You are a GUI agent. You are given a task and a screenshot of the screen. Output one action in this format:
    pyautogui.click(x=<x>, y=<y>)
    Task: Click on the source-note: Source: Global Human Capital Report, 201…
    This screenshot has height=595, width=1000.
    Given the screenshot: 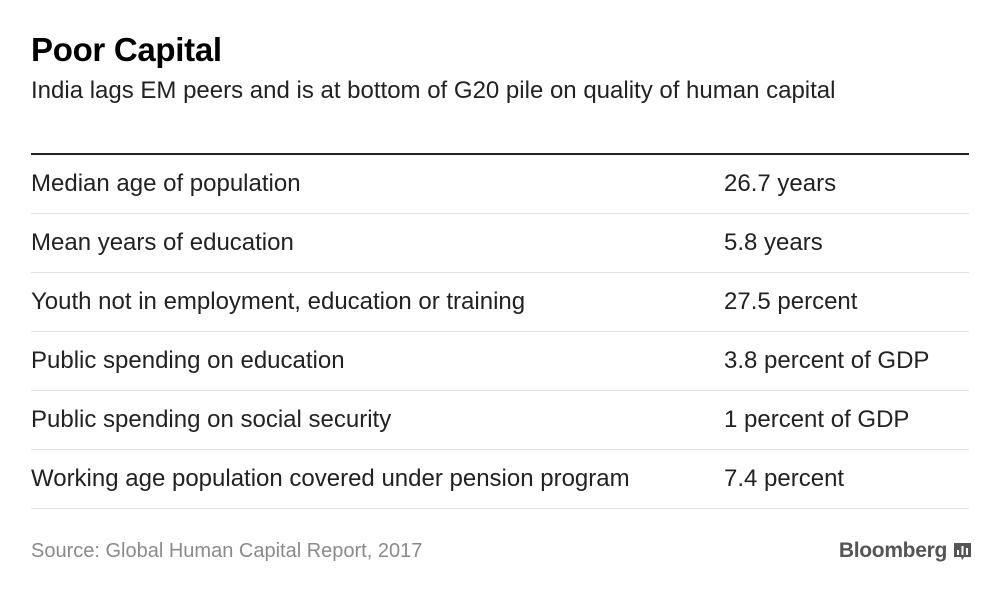 What is the action you would take?
    pyautogui.click(x=227, y=551)
    